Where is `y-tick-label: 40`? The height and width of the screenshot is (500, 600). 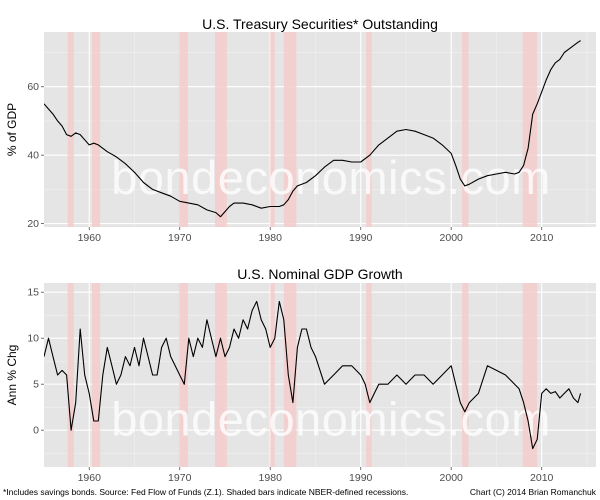 y-tick-label: 40 is located at coordinates (33, 156).